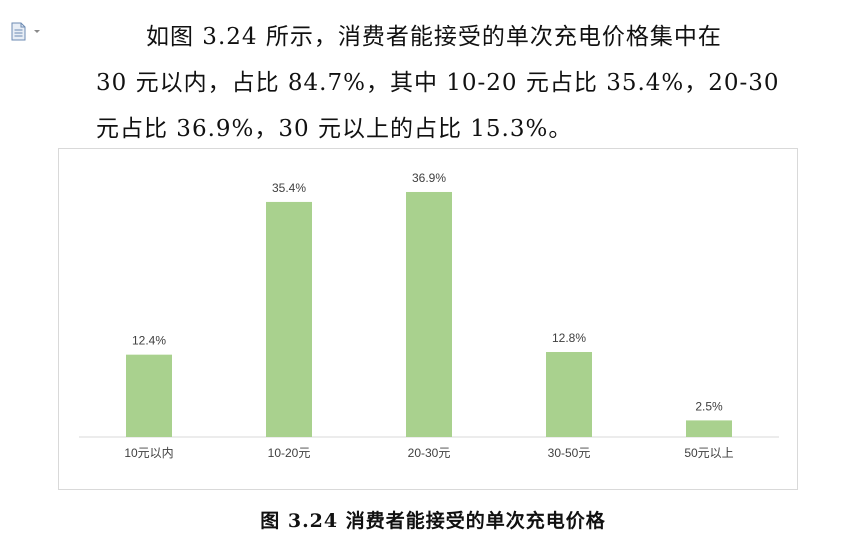 The height and width of the screenshot is (559, 866). What do you see at coordinates (334, 129) in the screenshot?
I see `paragraph-line-3: 元占比 36.9%，30 元以上的占比 15.3%。` at bounding box center [334, 129].